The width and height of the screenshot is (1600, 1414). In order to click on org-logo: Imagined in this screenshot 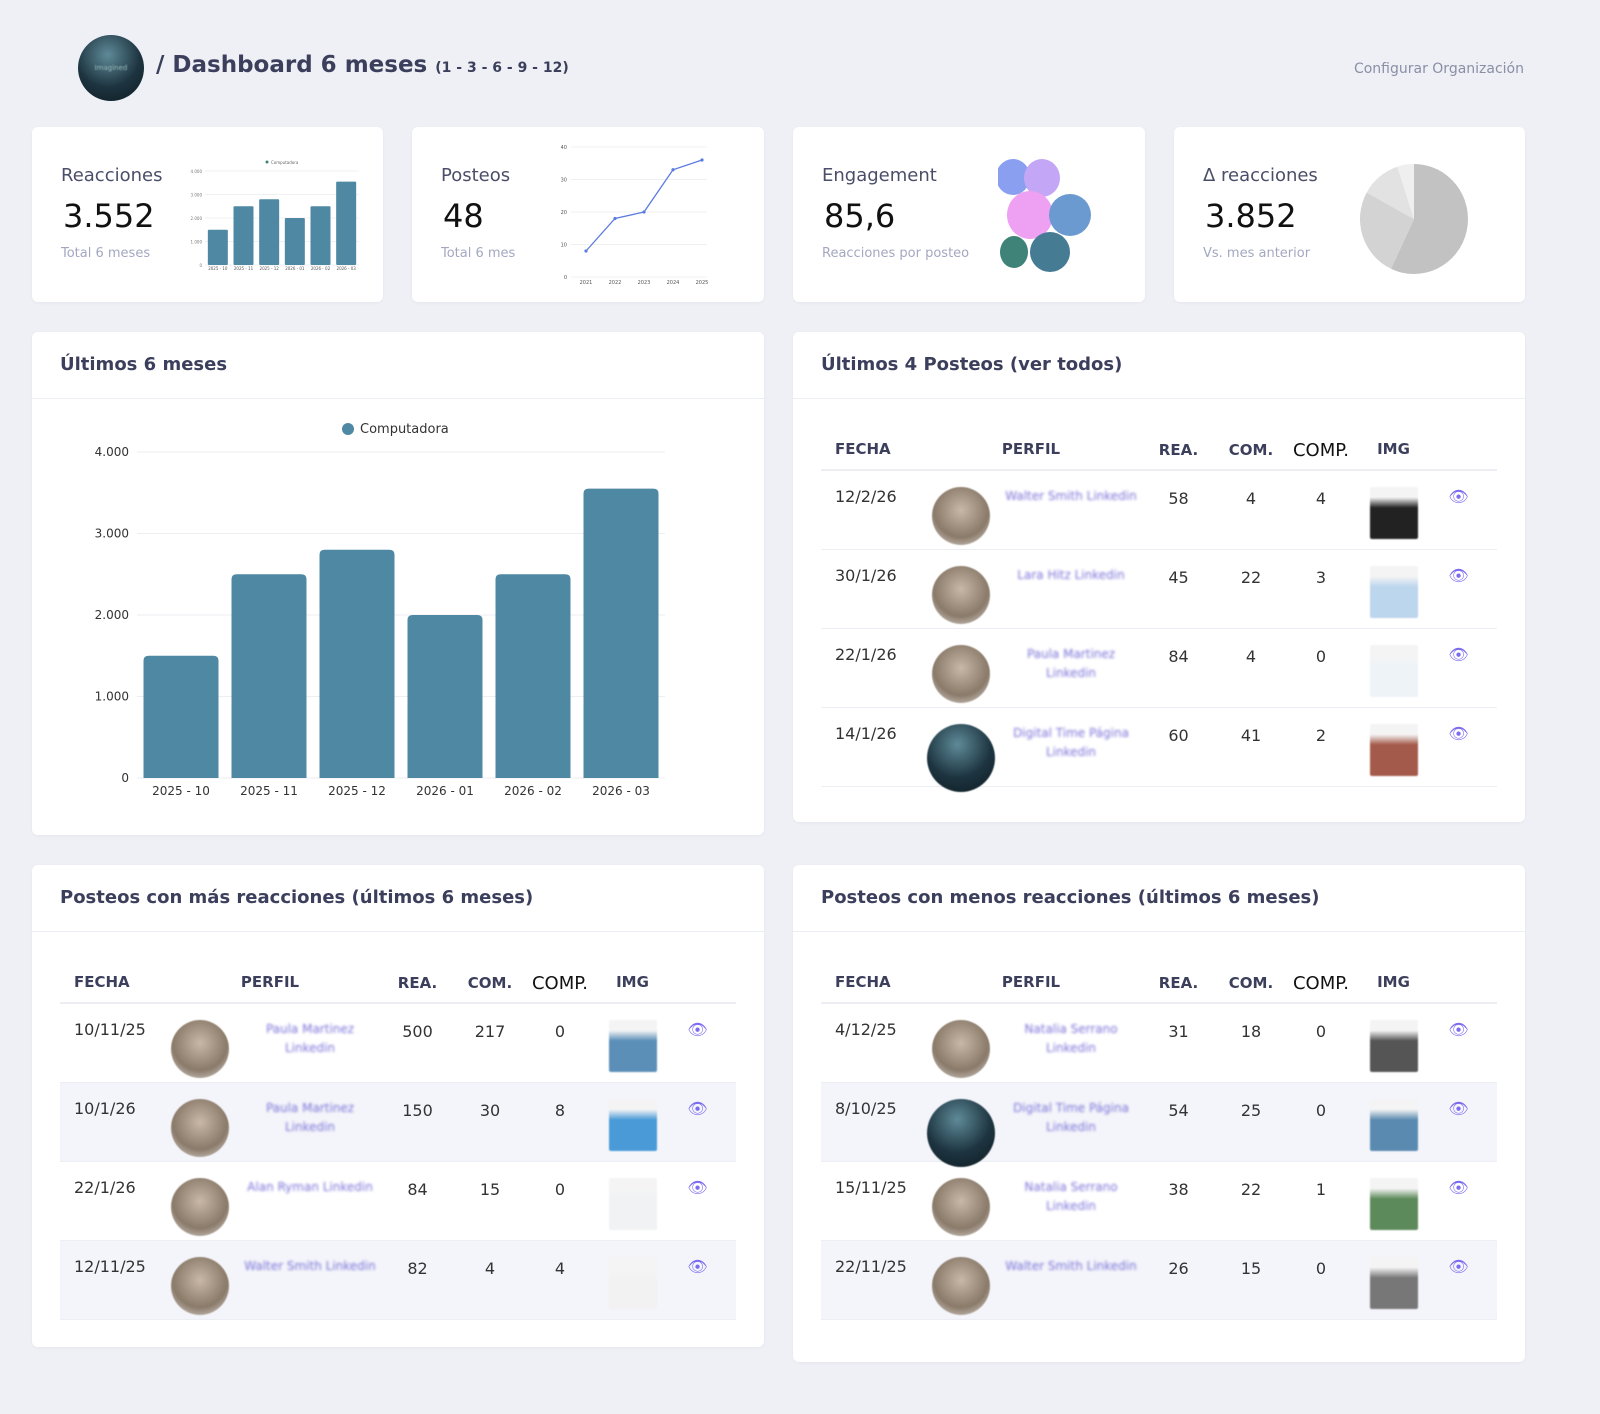, I will do `click(111, 68)`.